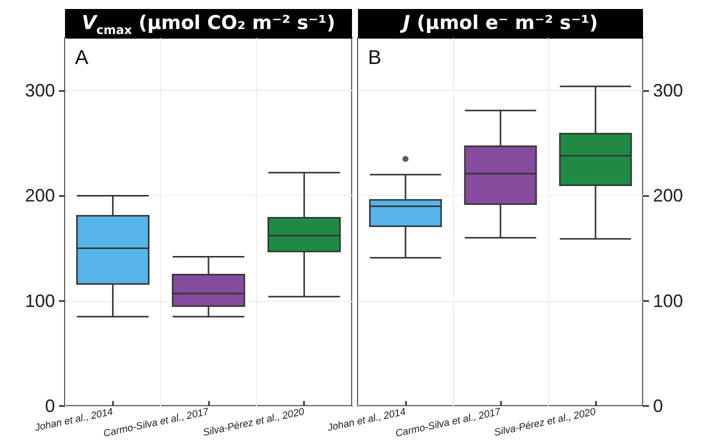 Image resolution: width=707 pixels, height=444 pixels. Describe the element at coordinates (500, 23) in the screenshot. I see `chart-title: J (µmol e⁻ m⁻² s⁻¹)` at that location.